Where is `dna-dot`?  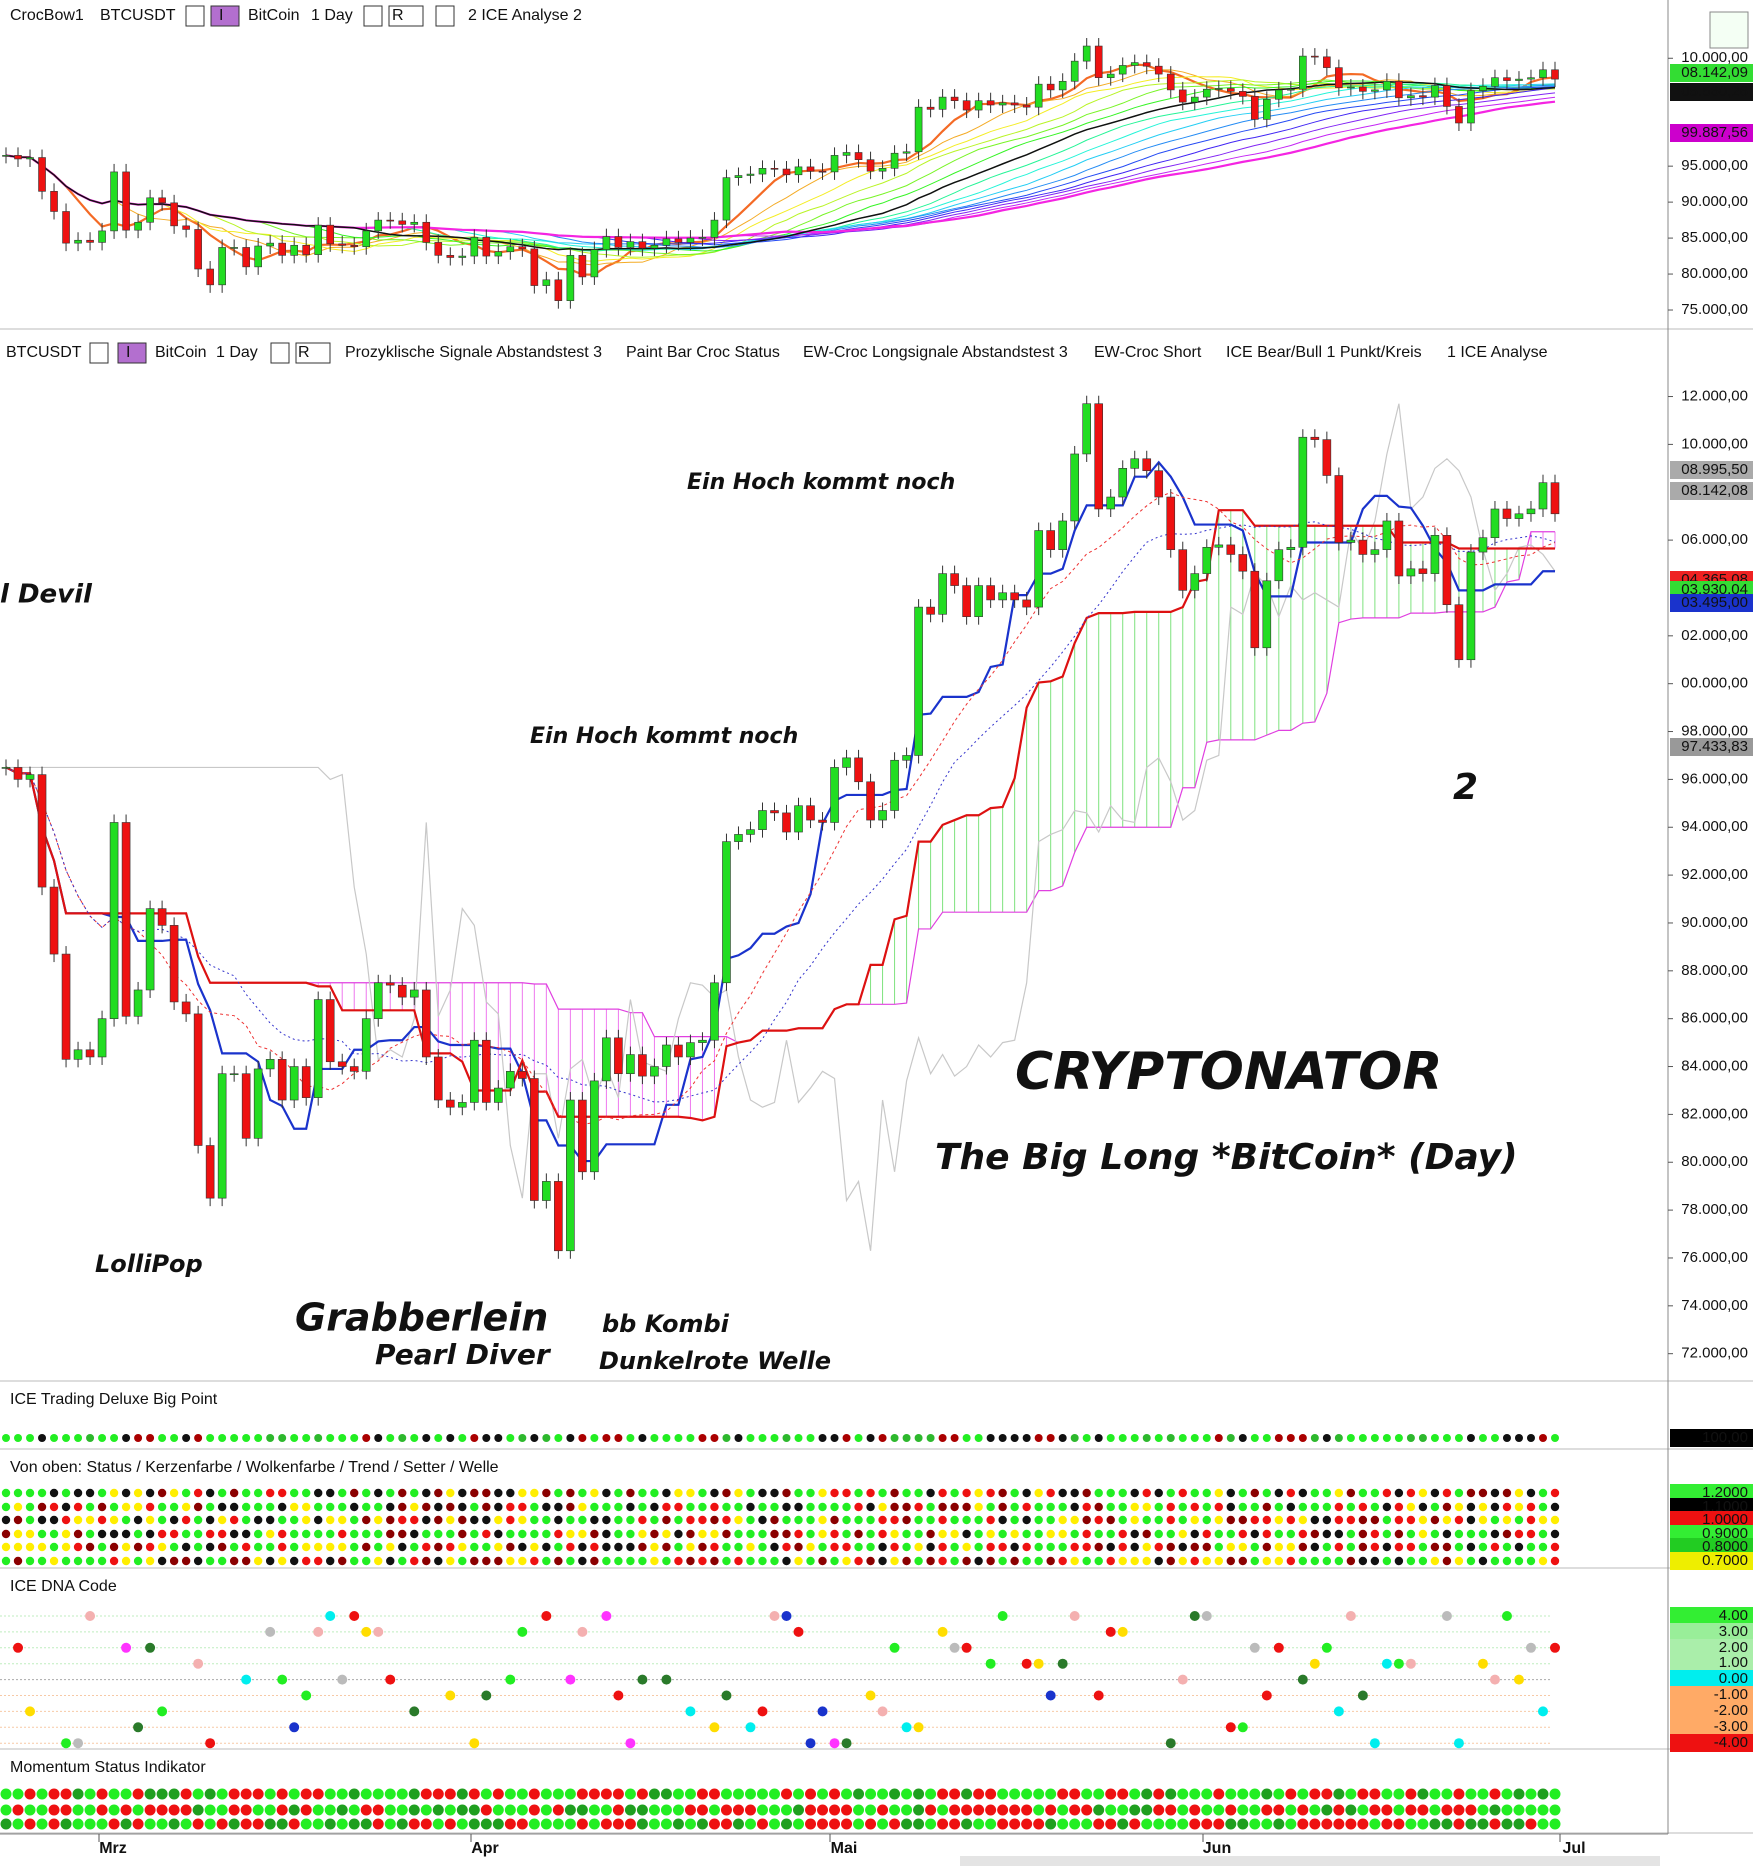 dna-dot is located at coordinates (198, 1663).